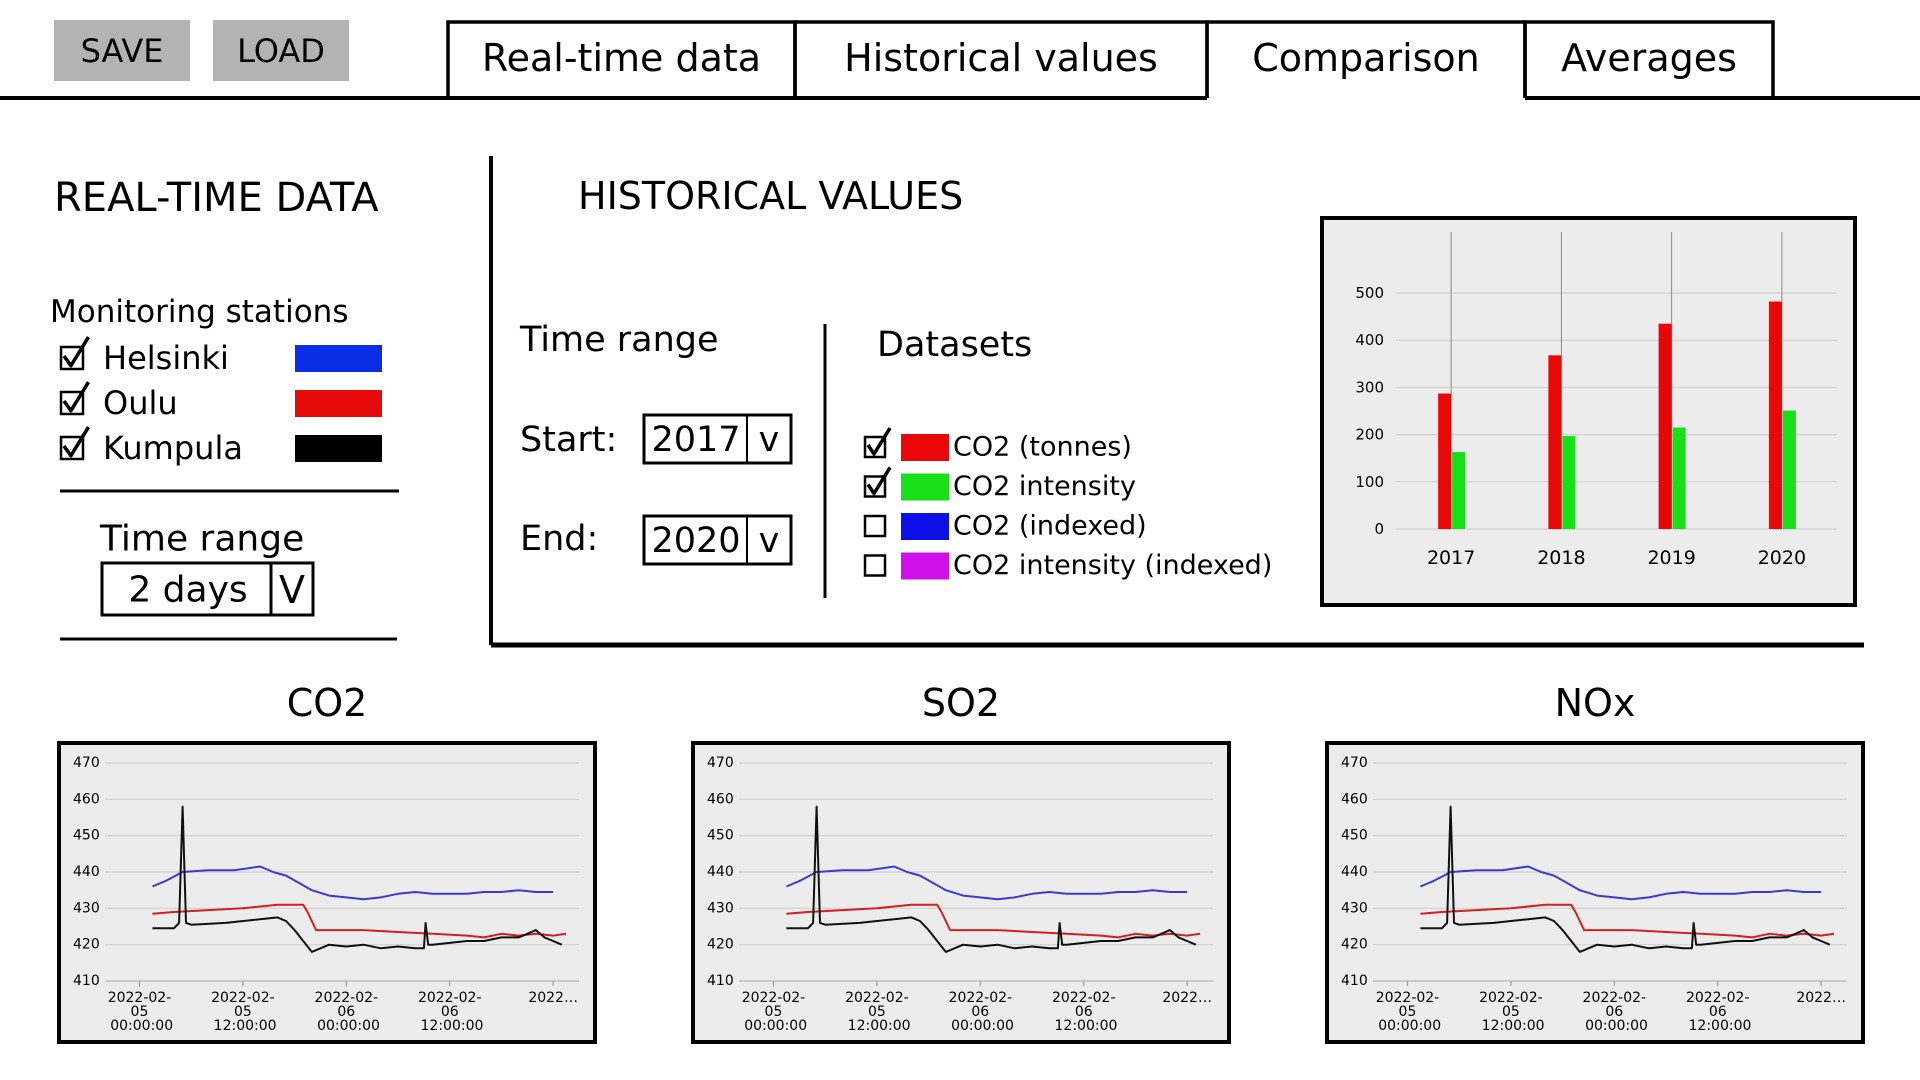  Describe the element at coordinates (140, 403) in the screenshot. I see `station-name: Oulu` at that location.